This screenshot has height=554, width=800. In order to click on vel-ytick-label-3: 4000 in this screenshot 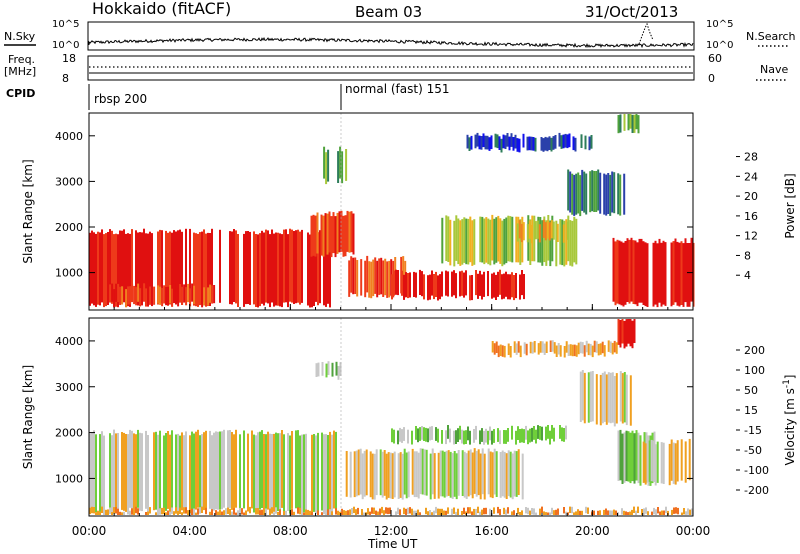, I will do `click(69, 341)`.